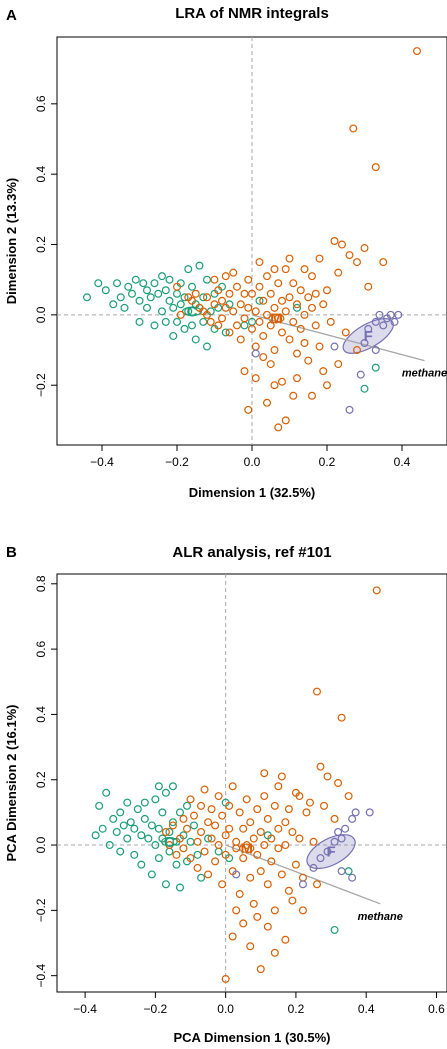 The width and height of the screenshot is (447, 1049). I want to click on panel-label: B, so click(11, 552).